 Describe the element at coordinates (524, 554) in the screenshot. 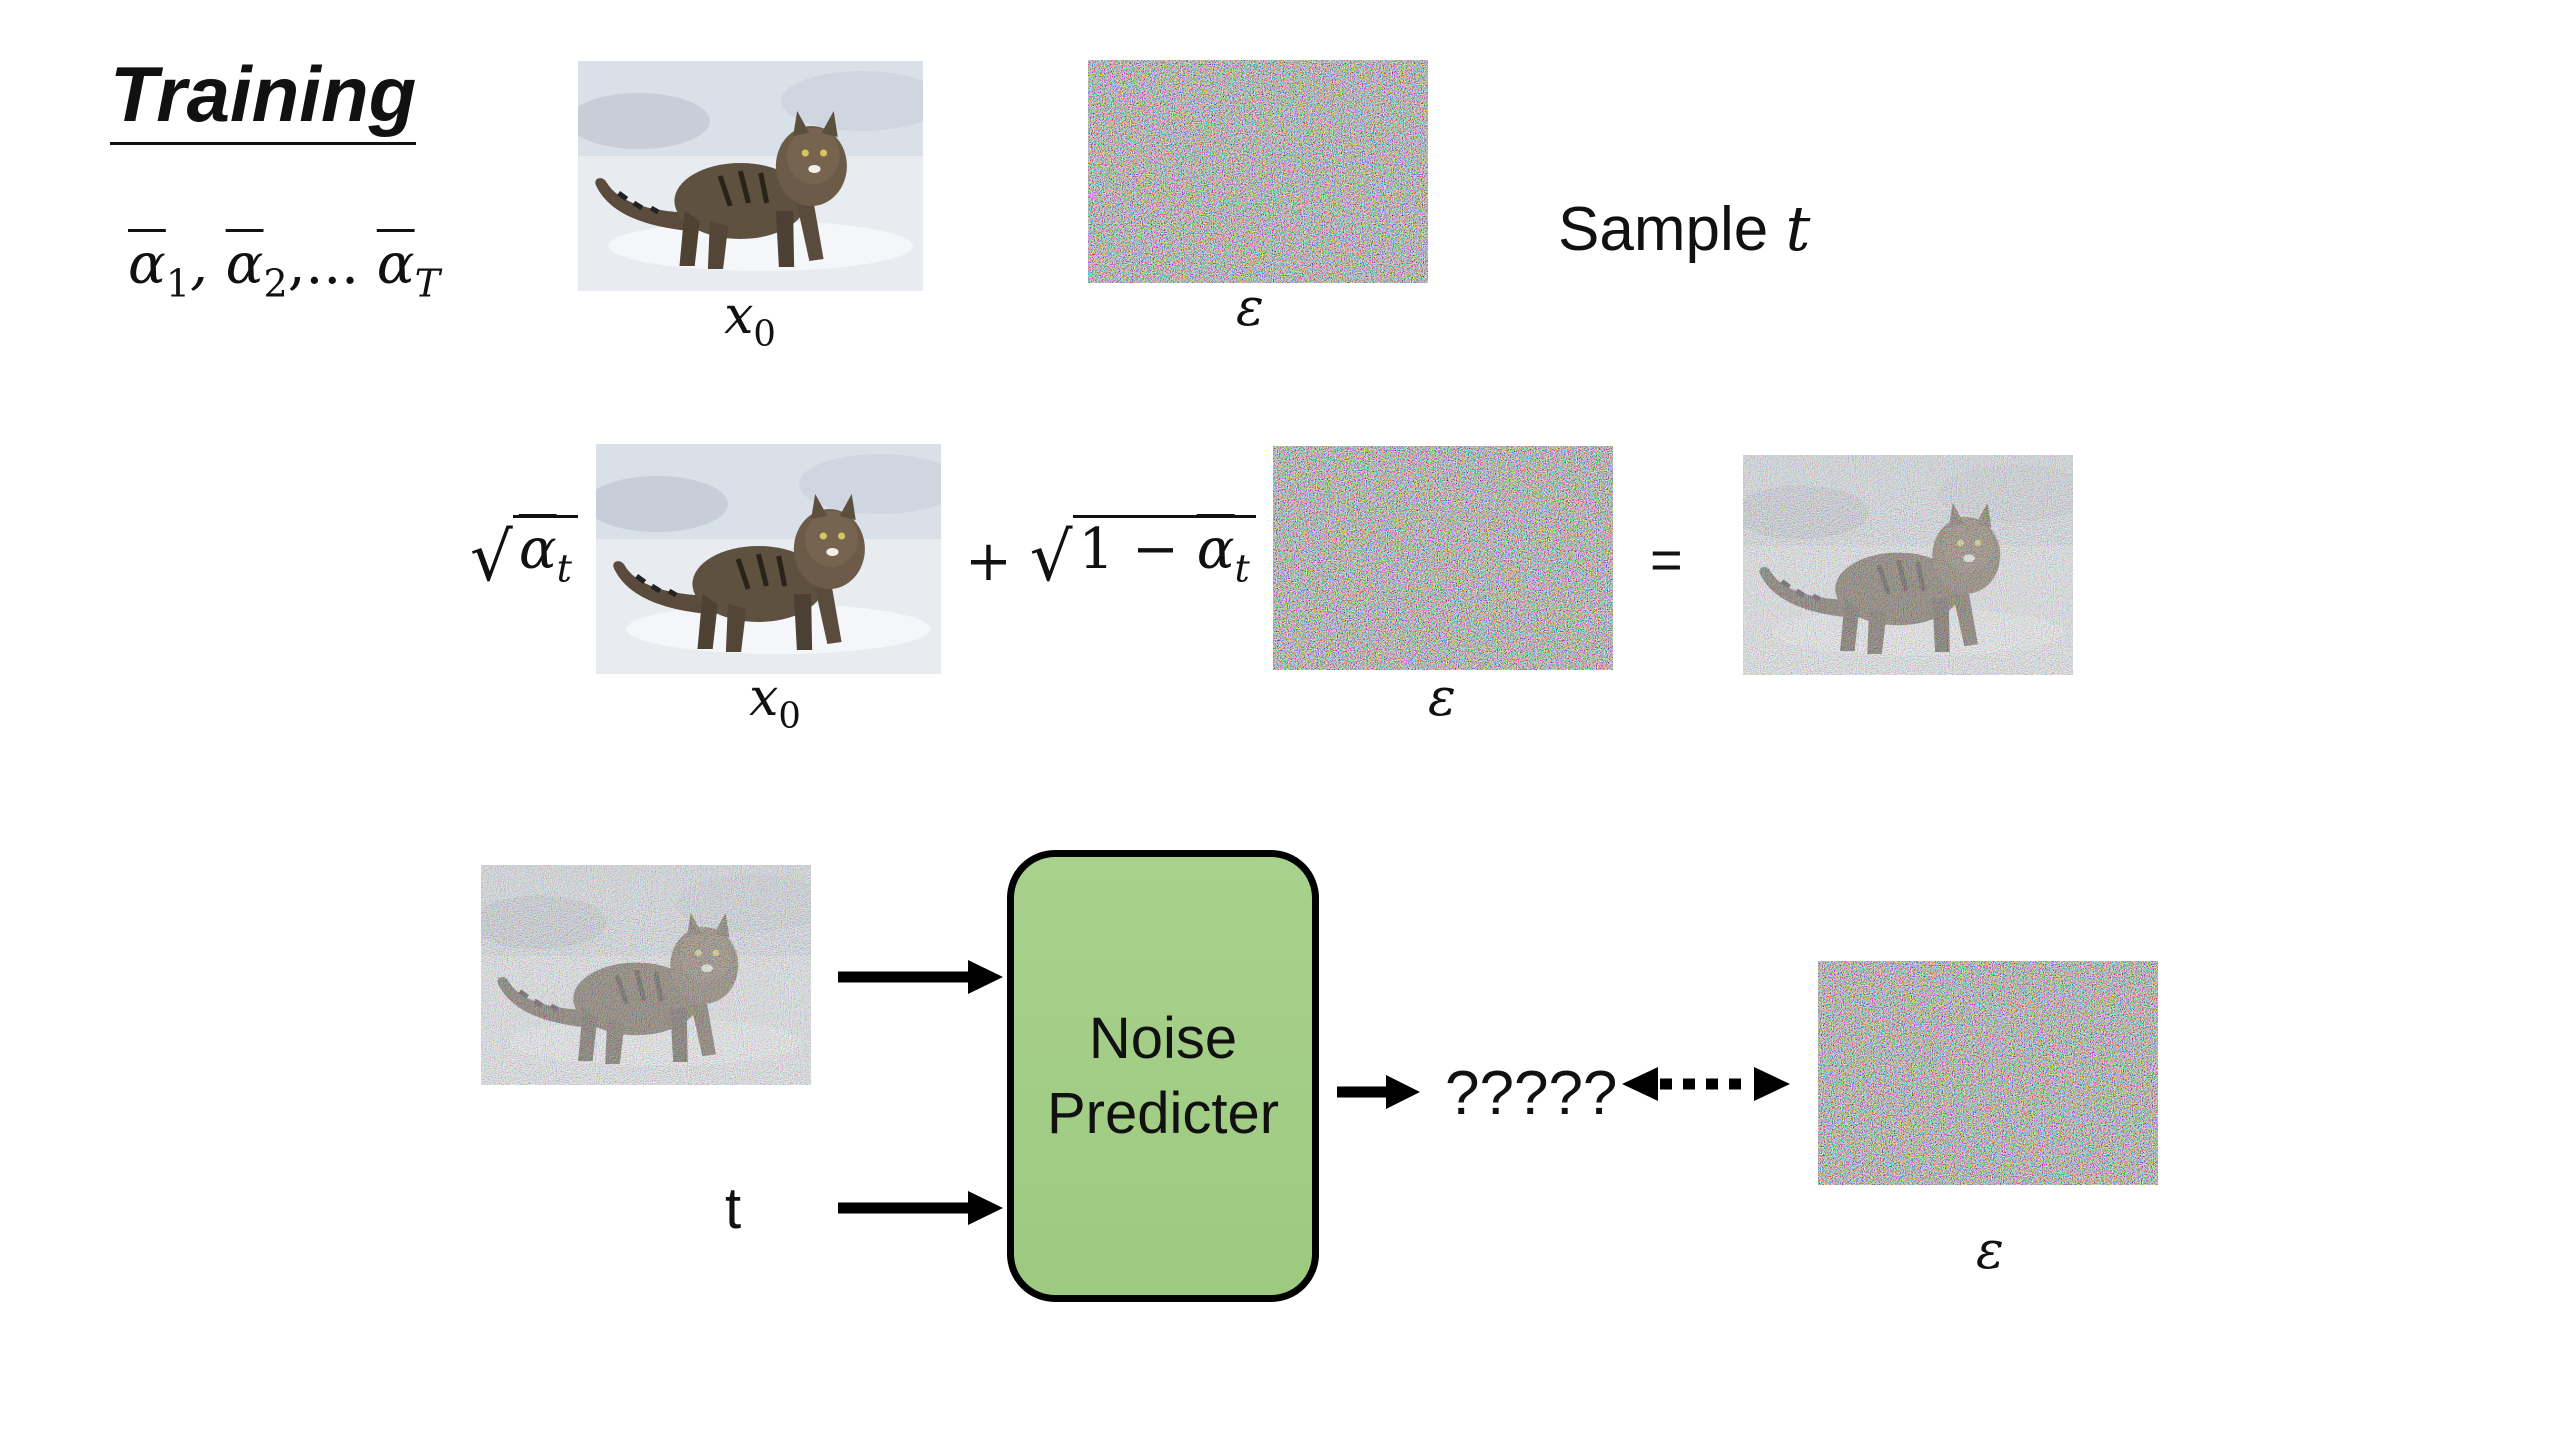

I see `sqrt-alpha-bar-t: √ αt` at that location.